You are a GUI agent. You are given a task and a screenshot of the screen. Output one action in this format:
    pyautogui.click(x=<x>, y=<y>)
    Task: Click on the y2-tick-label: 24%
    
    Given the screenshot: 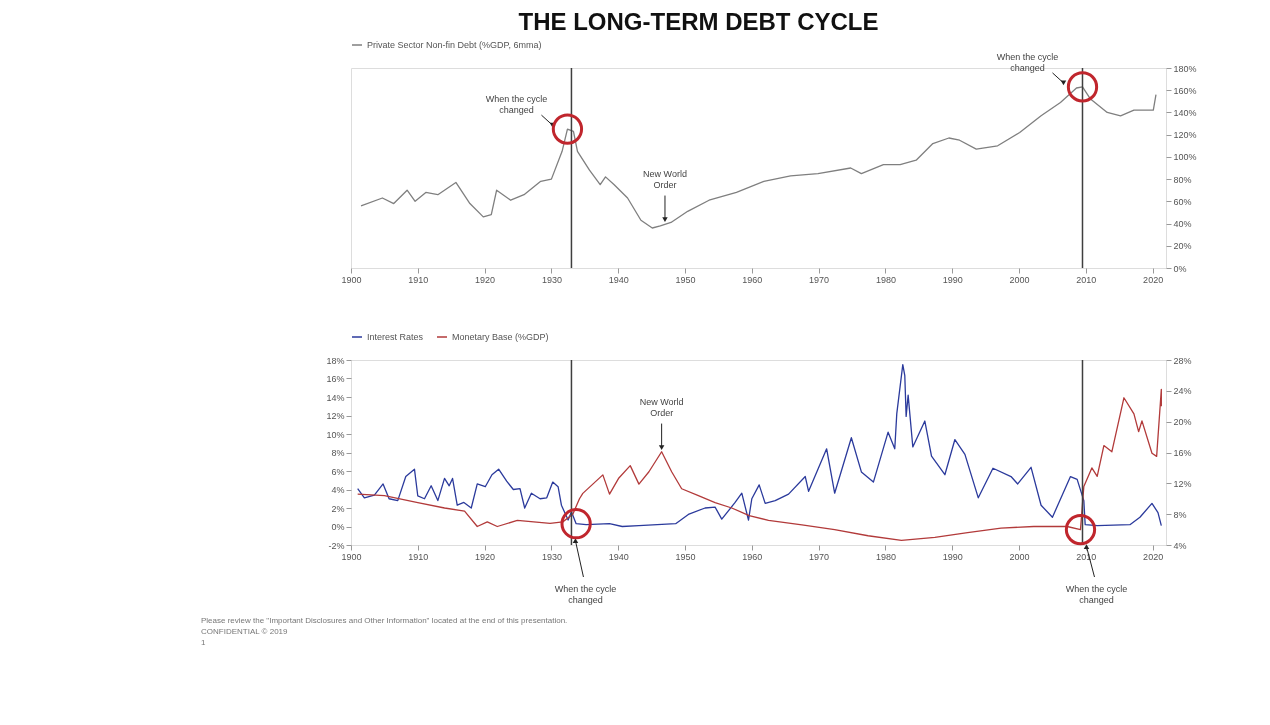 What is the action you would take?
    pyautogui.click(x=1182, y=391)
    